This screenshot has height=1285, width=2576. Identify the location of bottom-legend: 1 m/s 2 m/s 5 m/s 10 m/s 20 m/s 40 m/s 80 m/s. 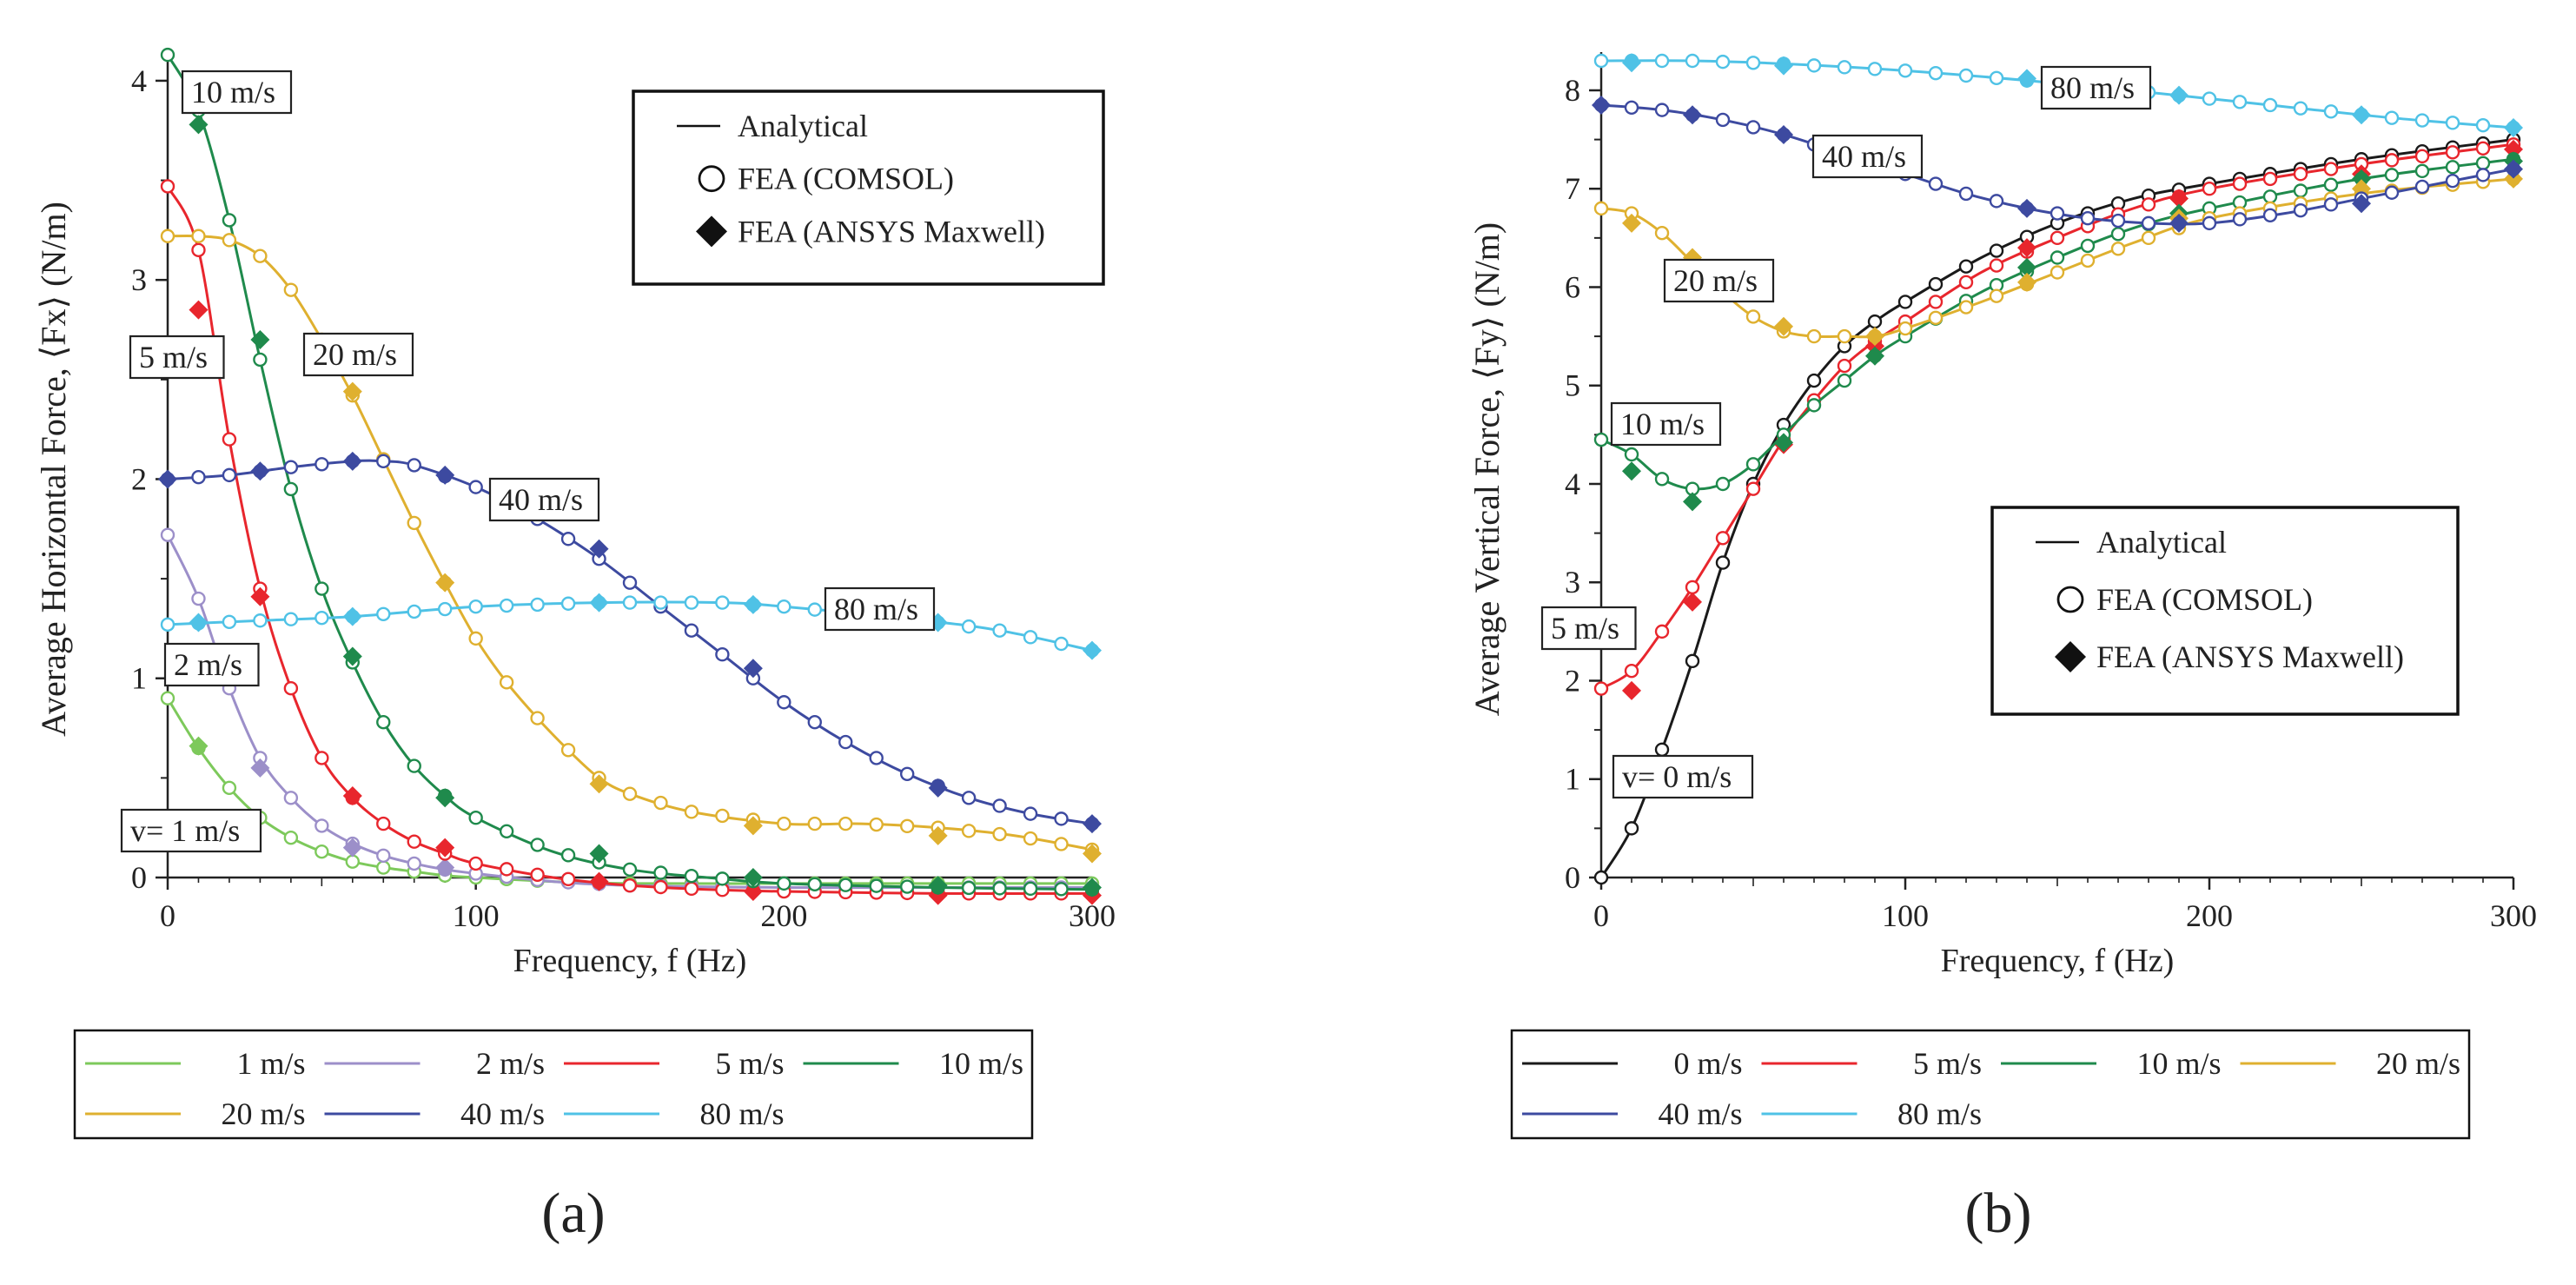
(553, 1084).